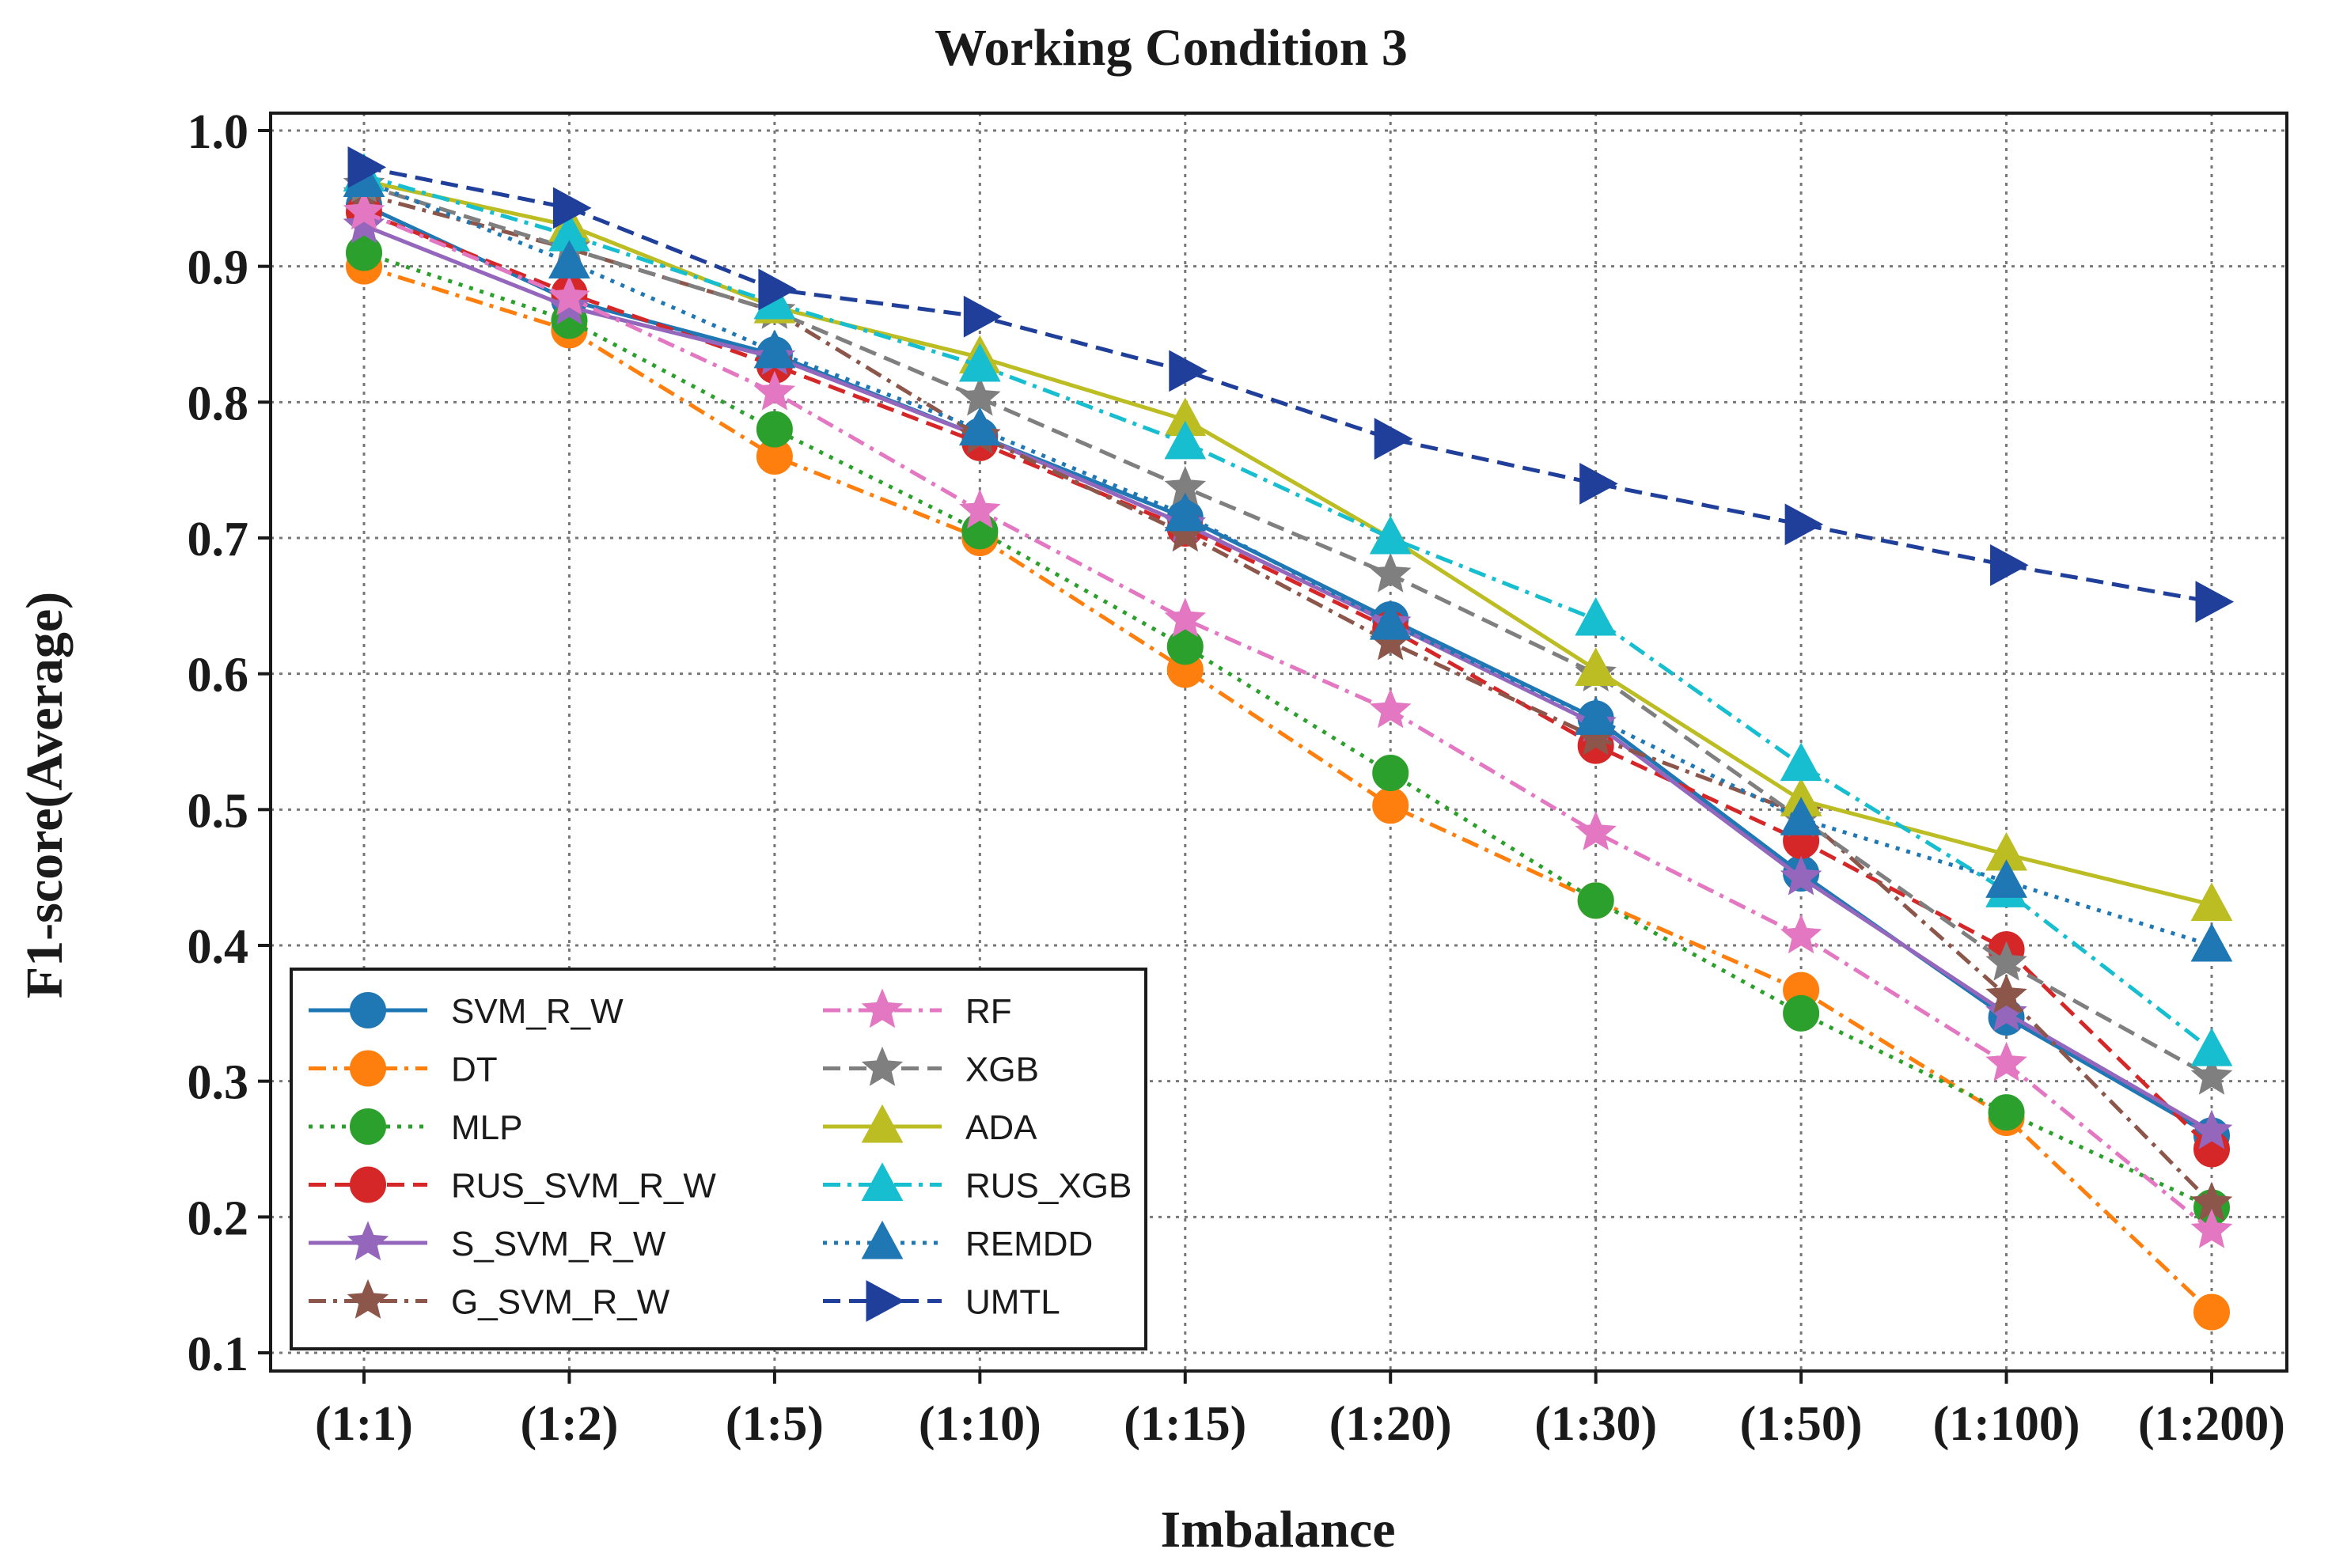 This screenshot has height=1568, width=2328. I want to click on legend-label: SVM_R_W, so click(537, 1011).